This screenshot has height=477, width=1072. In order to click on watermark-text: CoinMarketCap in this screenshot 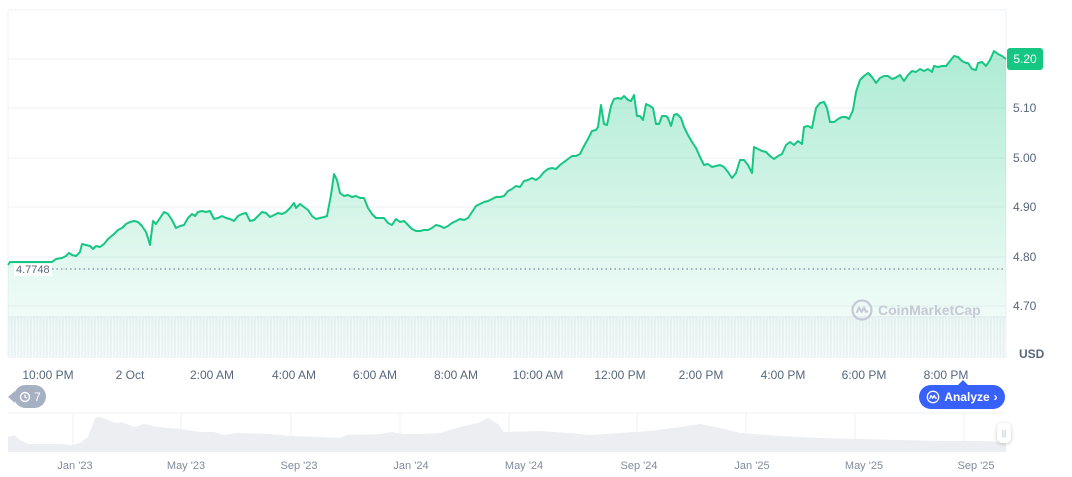, I will do `click(929, 310)`.